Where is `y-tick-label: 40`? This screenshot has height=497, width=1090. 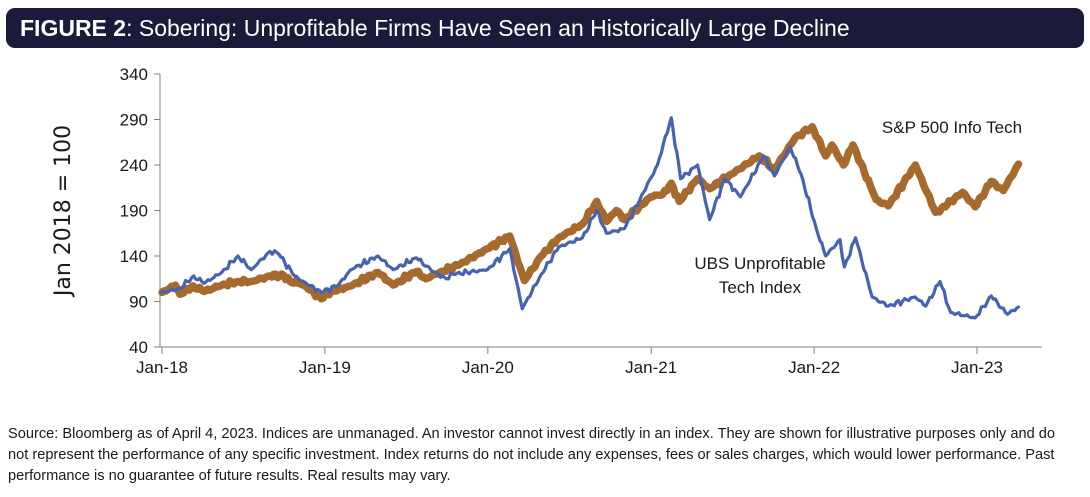
y-tick-label: 40 is located at coordinates (138, 347).